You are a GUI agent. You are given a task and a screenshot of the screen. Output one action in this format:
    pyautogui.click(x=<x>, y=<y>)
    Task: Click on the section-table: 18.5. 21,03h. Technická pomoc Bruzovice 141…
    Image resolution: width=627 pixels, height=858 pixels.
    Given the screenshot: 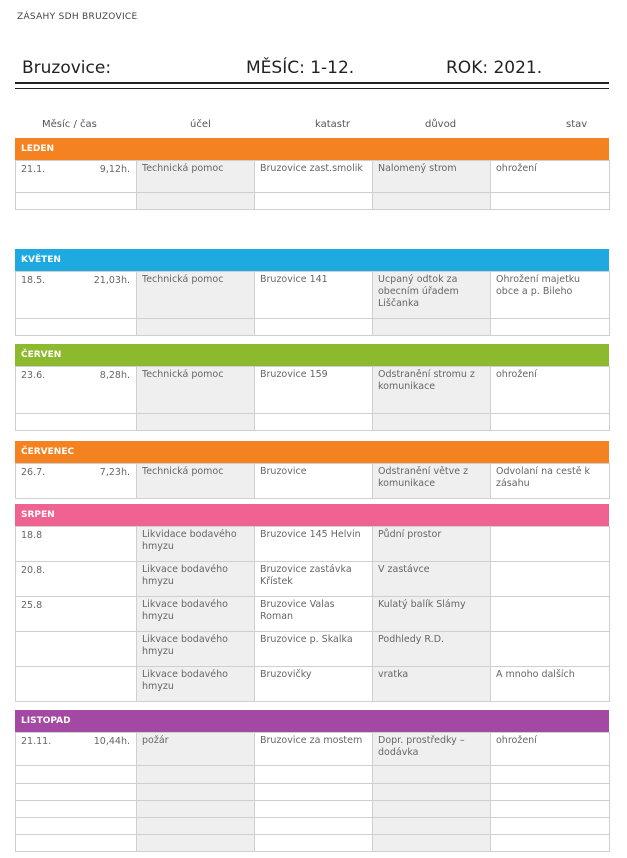 What is the action you would take?
    pyautogui.click(x=312, y=303)
    